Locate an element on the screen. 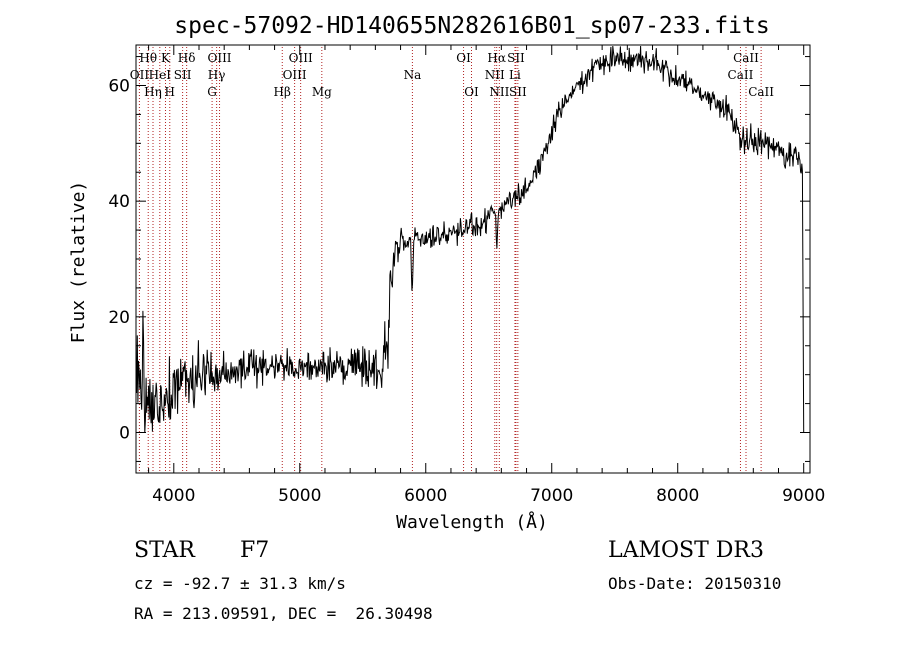  obs-date: Obs-Date: 20150310 is located at coordinates (695, 583).